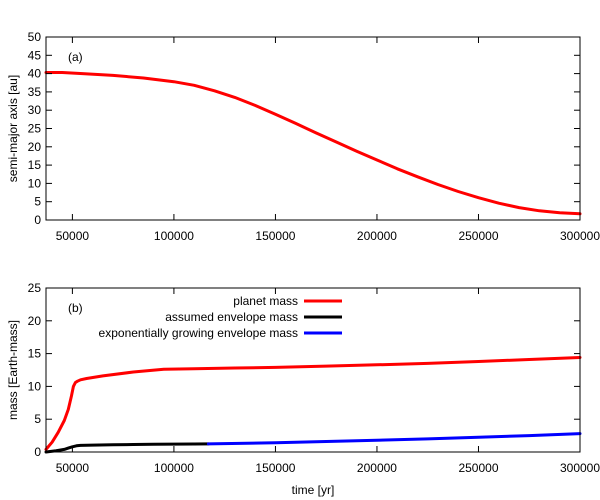 This screenshot has height=500, width=600. What do you see at coordinates (13, 370) in the screenshot?
I see `panel-b-y-axis-title: mass [Earth-mass]` at bounding box center [13, 370].